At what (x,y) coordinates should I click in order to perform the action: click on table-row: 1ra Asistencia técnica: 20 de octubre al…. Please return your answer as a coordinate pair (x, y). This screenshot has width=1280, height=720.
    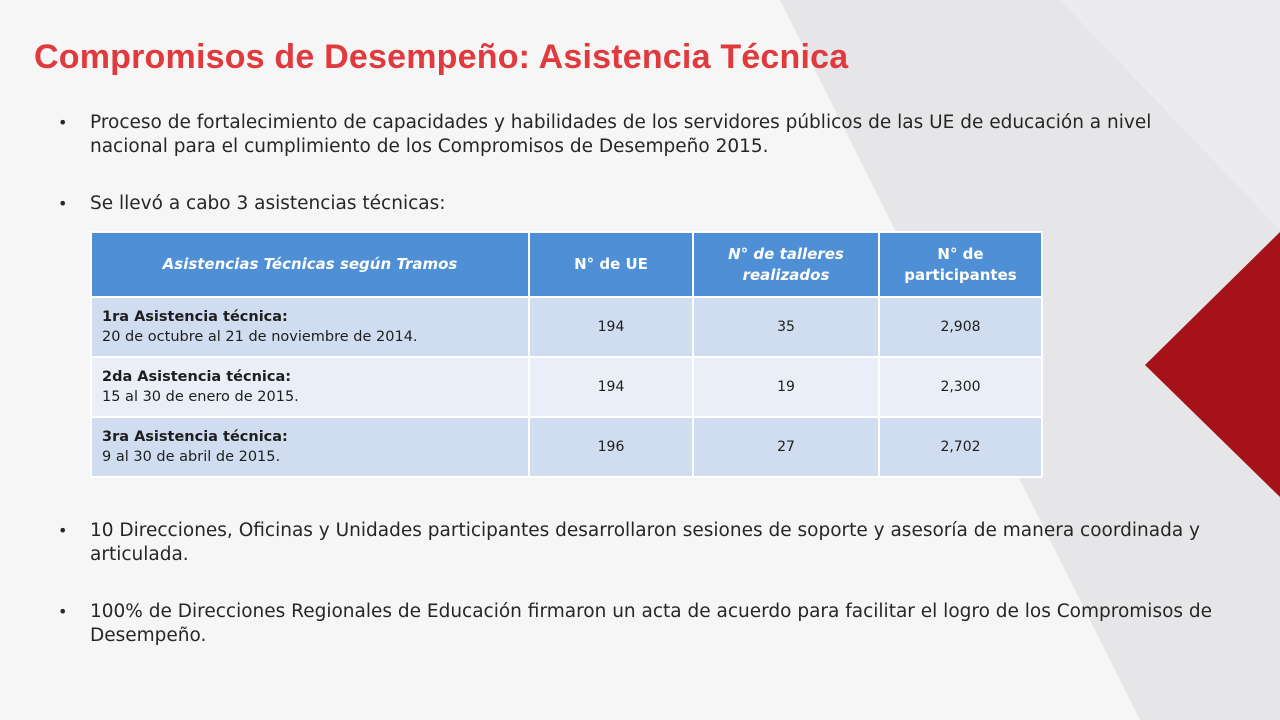
    Looking at the image, I should click on (566, 327).